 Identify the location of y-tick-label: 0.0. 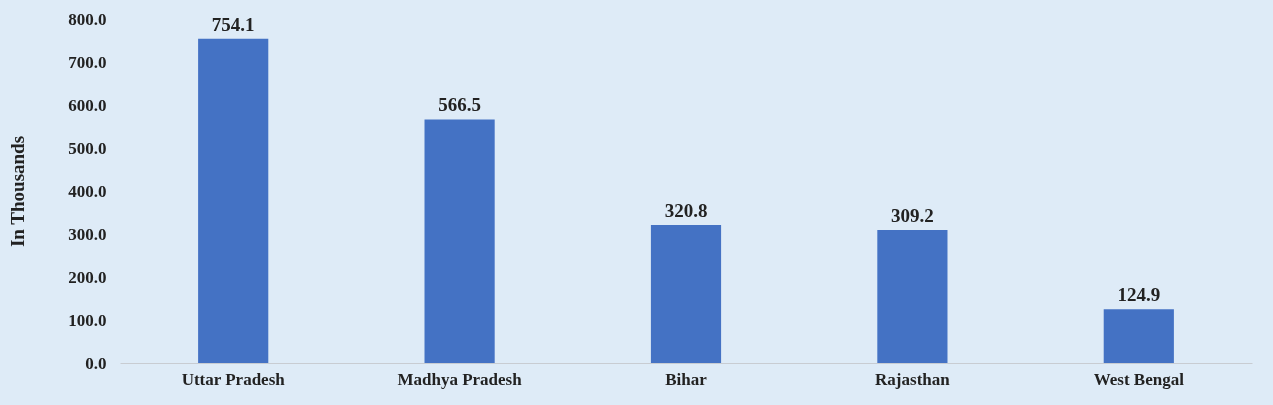
(96, 363).